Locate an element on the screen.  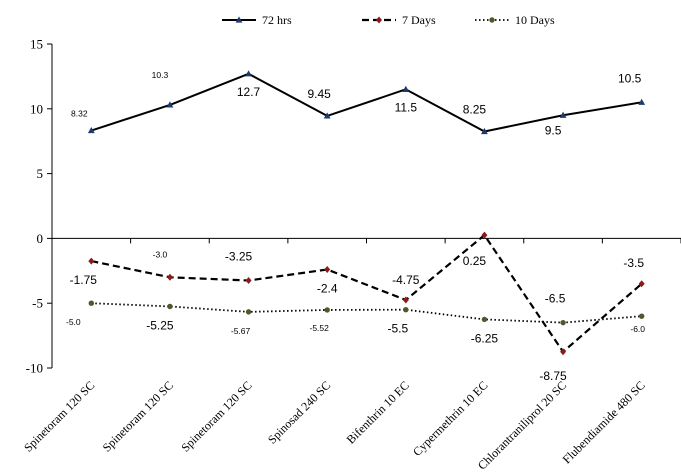
legend-item-72-hrs: 72 hrs is located at coordinates (257, 20).